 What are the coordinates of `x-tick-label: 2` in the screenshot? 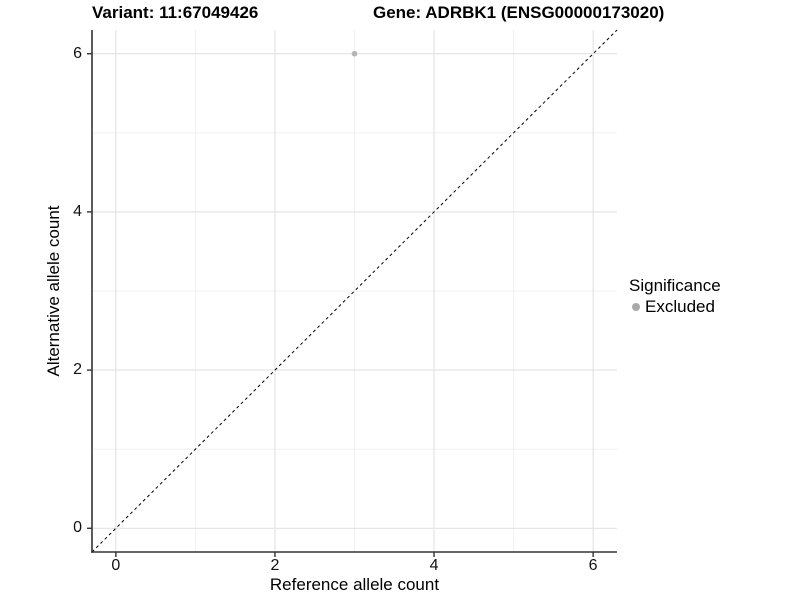 It's located at (275, 565).